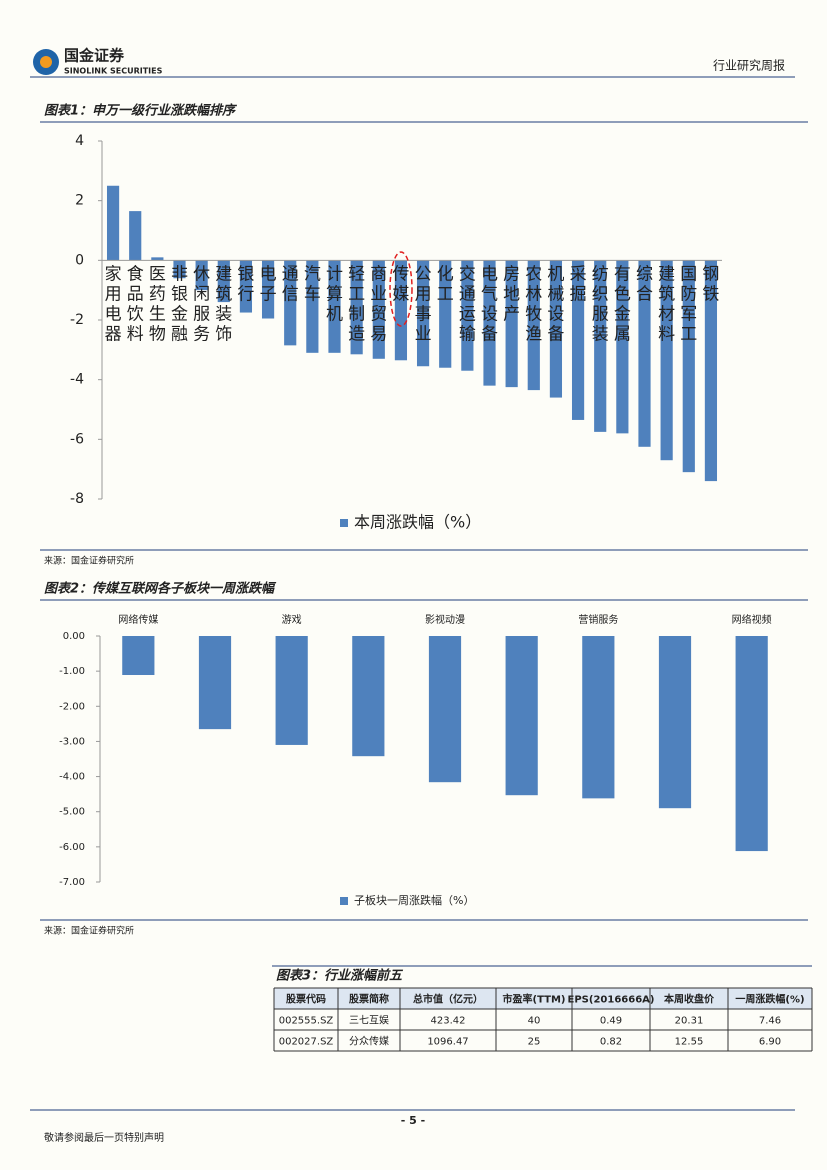 The height and width of the screenshot is (1174, 827). What do you see at coordinates (344, 523) in the screenshot?
I see `legend-swatch` at bounding box center [344, 523].